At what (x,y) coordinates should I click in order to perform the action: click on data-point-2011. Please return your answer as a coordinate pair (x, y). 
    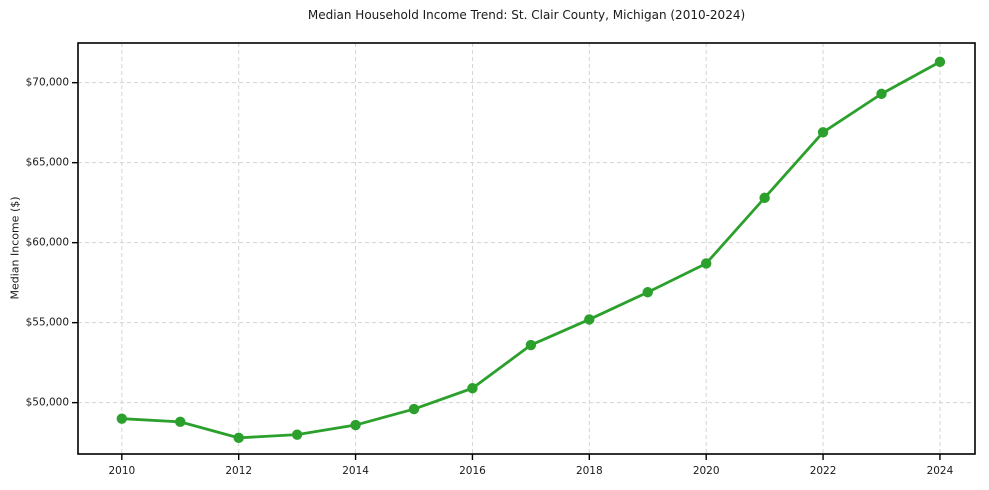
    Looking at the image, I should click on (180, 422).